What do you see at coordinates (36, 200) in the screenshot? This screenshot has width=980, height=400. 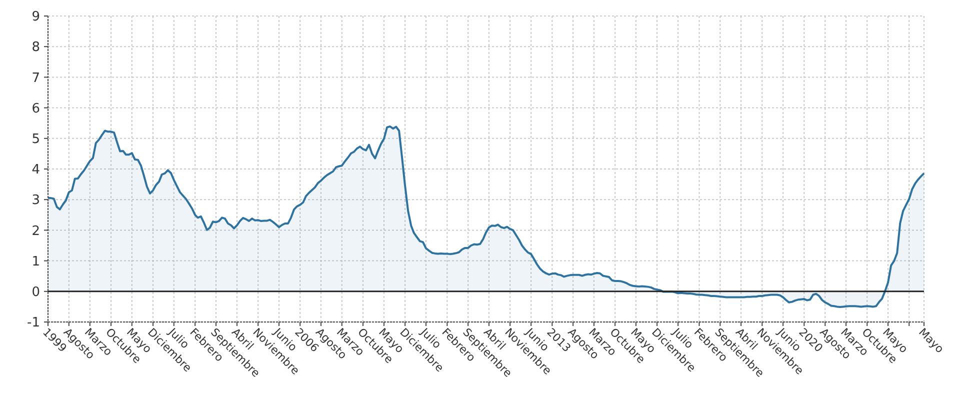 I see `y-tick-label: 3` at bounding box center [36, 200].